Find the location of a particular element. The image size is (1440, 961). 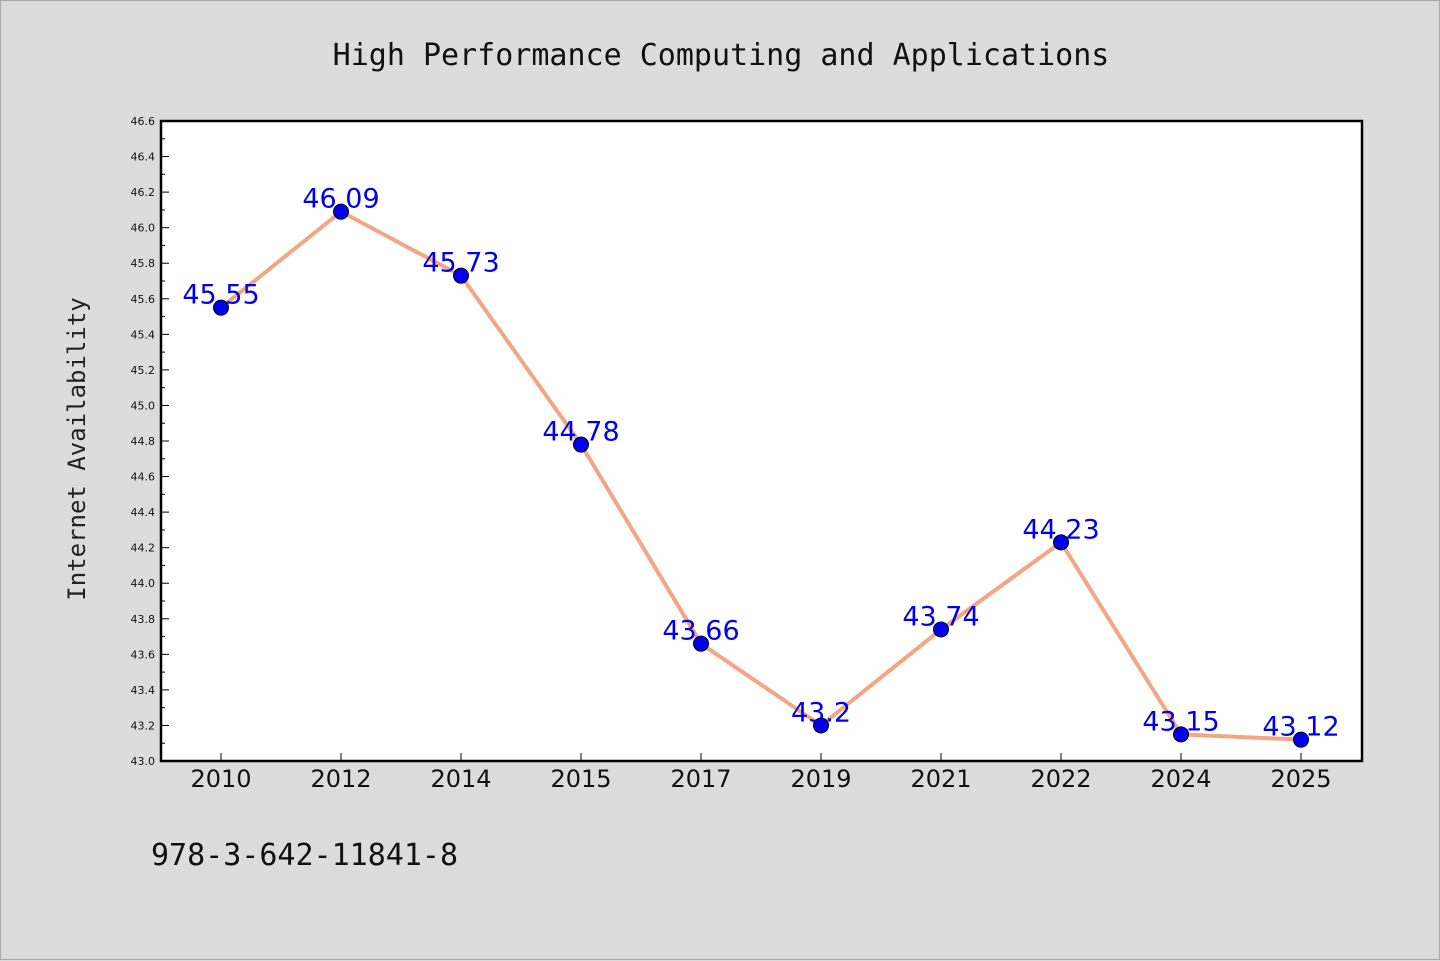

y-tick-label: 43.2 is located at coordinates (143, 725).